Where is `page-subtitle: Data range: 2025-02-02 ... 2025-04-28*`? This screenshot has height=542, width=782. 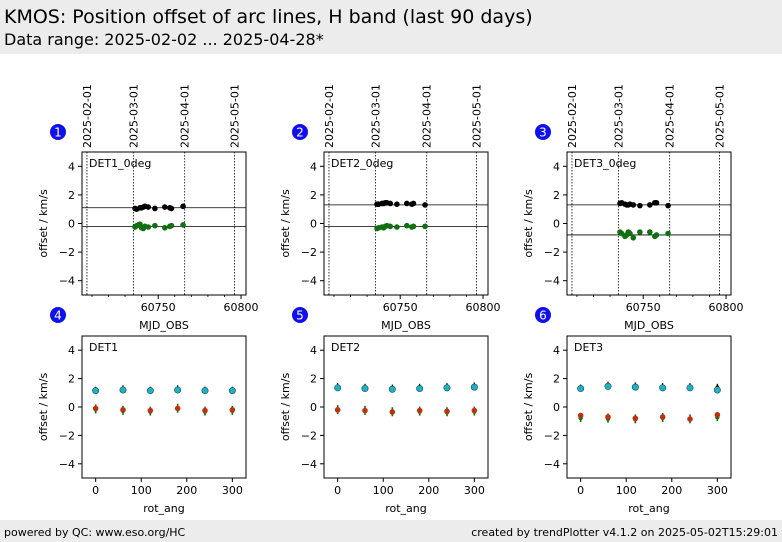
page-subtitle: Data range: 2025-02-02 ... 2025-04-28* is located at coordinates (164, 39).